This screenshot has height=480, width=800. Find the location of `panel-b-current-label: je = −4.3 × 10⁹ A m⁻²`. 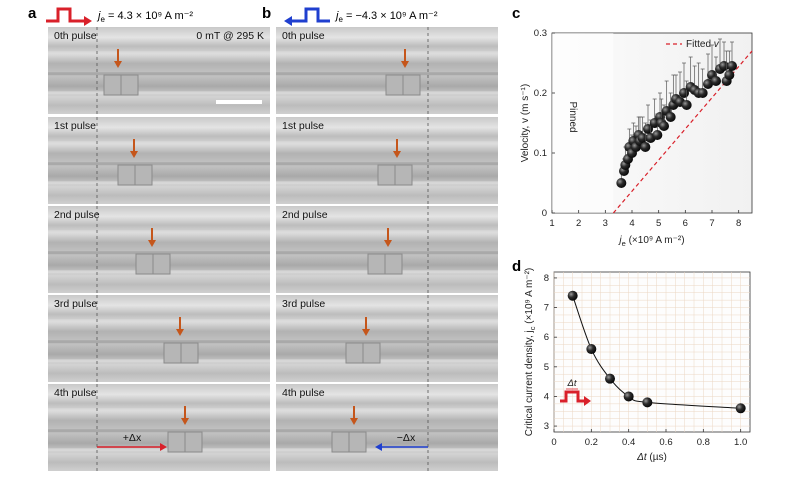

panel-b-current-label: je = −4.3 × 10⁹ A m⁻² is located at coordinates (386, 17).